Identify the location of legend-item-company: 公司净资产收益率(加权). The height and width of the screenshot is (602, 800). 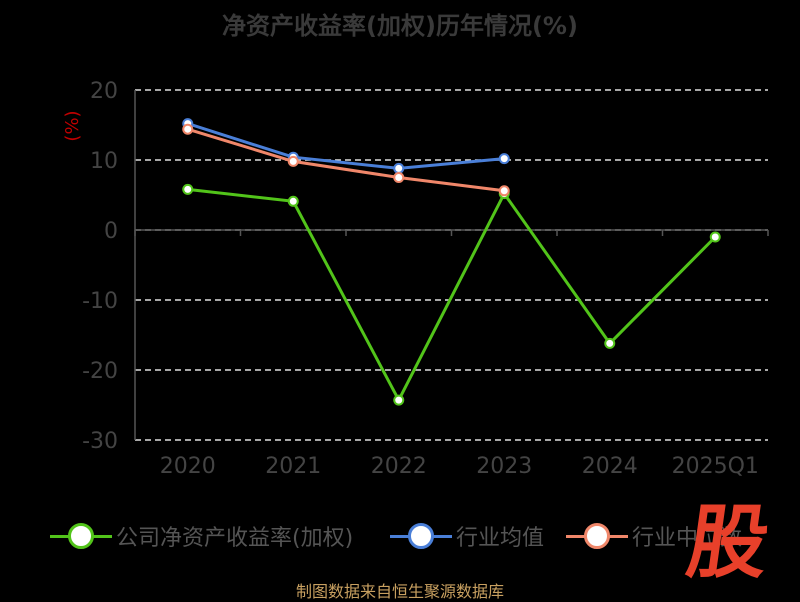
(201, 536).